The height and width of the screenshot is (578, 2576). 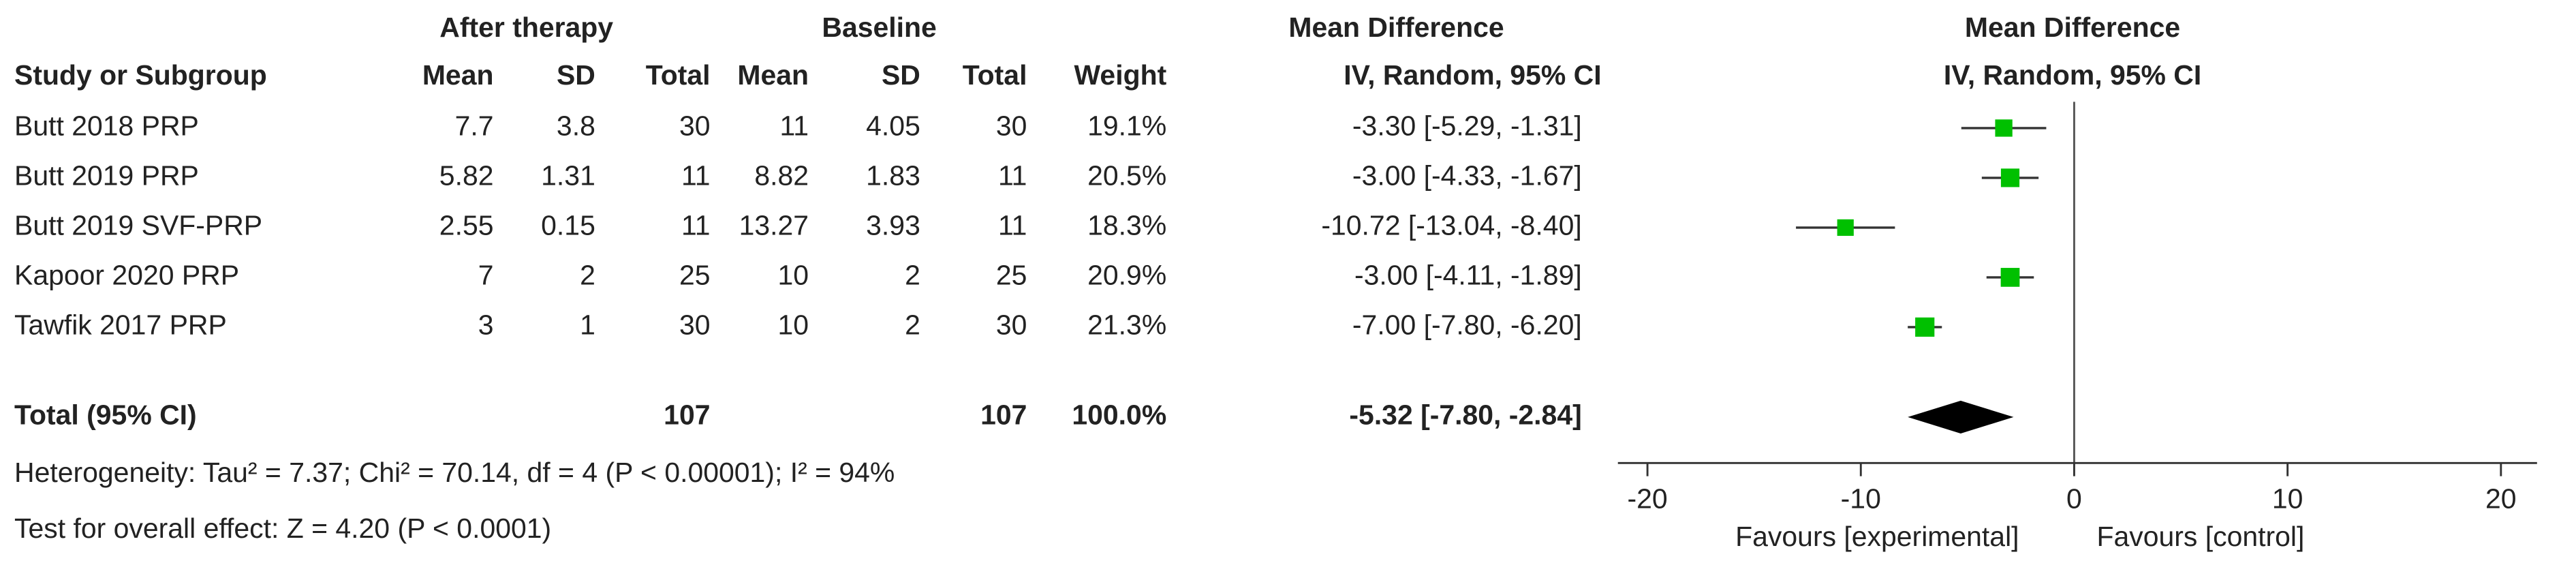 What do you see at coordinates (1465, 415) in the screenshot?
I see `total-md: -5.32 [-7.80, -2.84]` at bounding box center [1465, 415].